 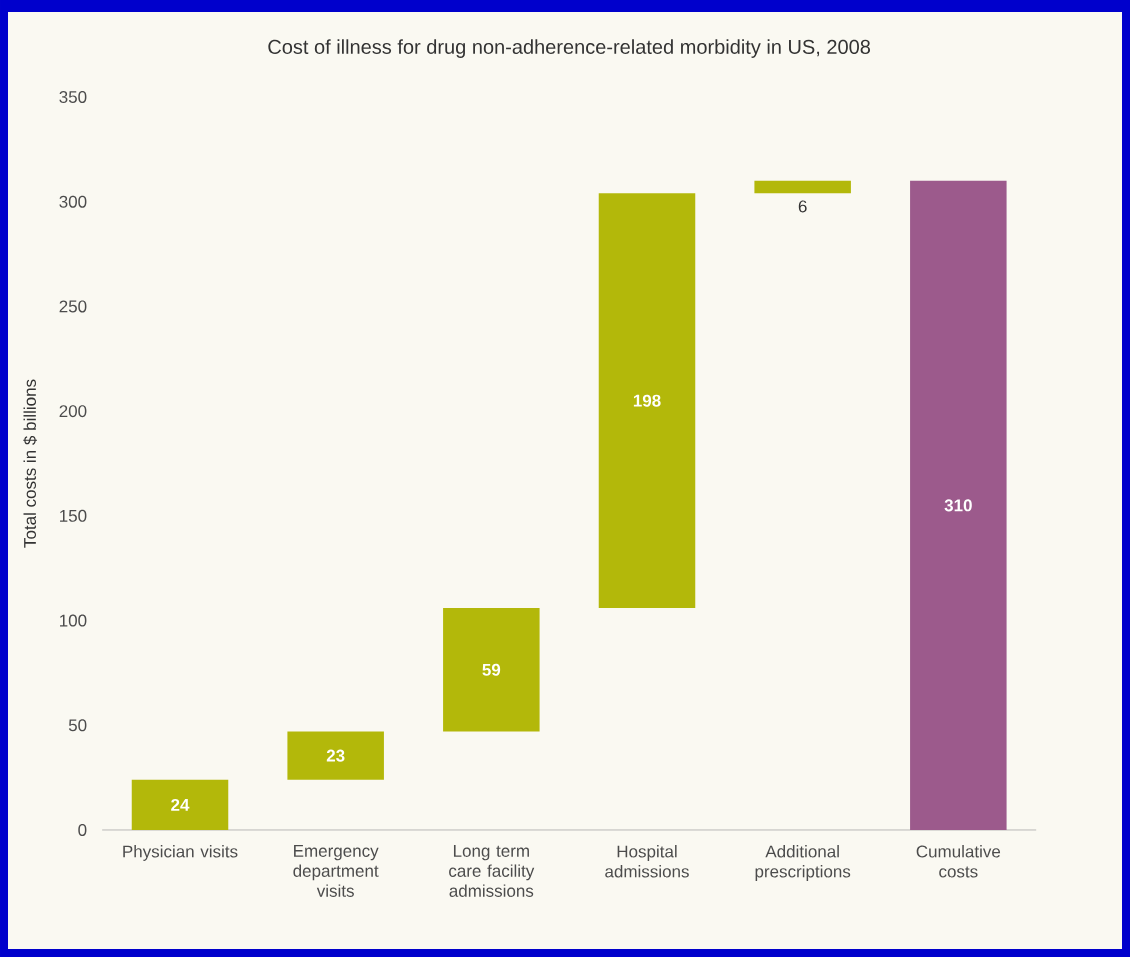 I want to click on data-label: 23, so click(x=335, y=755).